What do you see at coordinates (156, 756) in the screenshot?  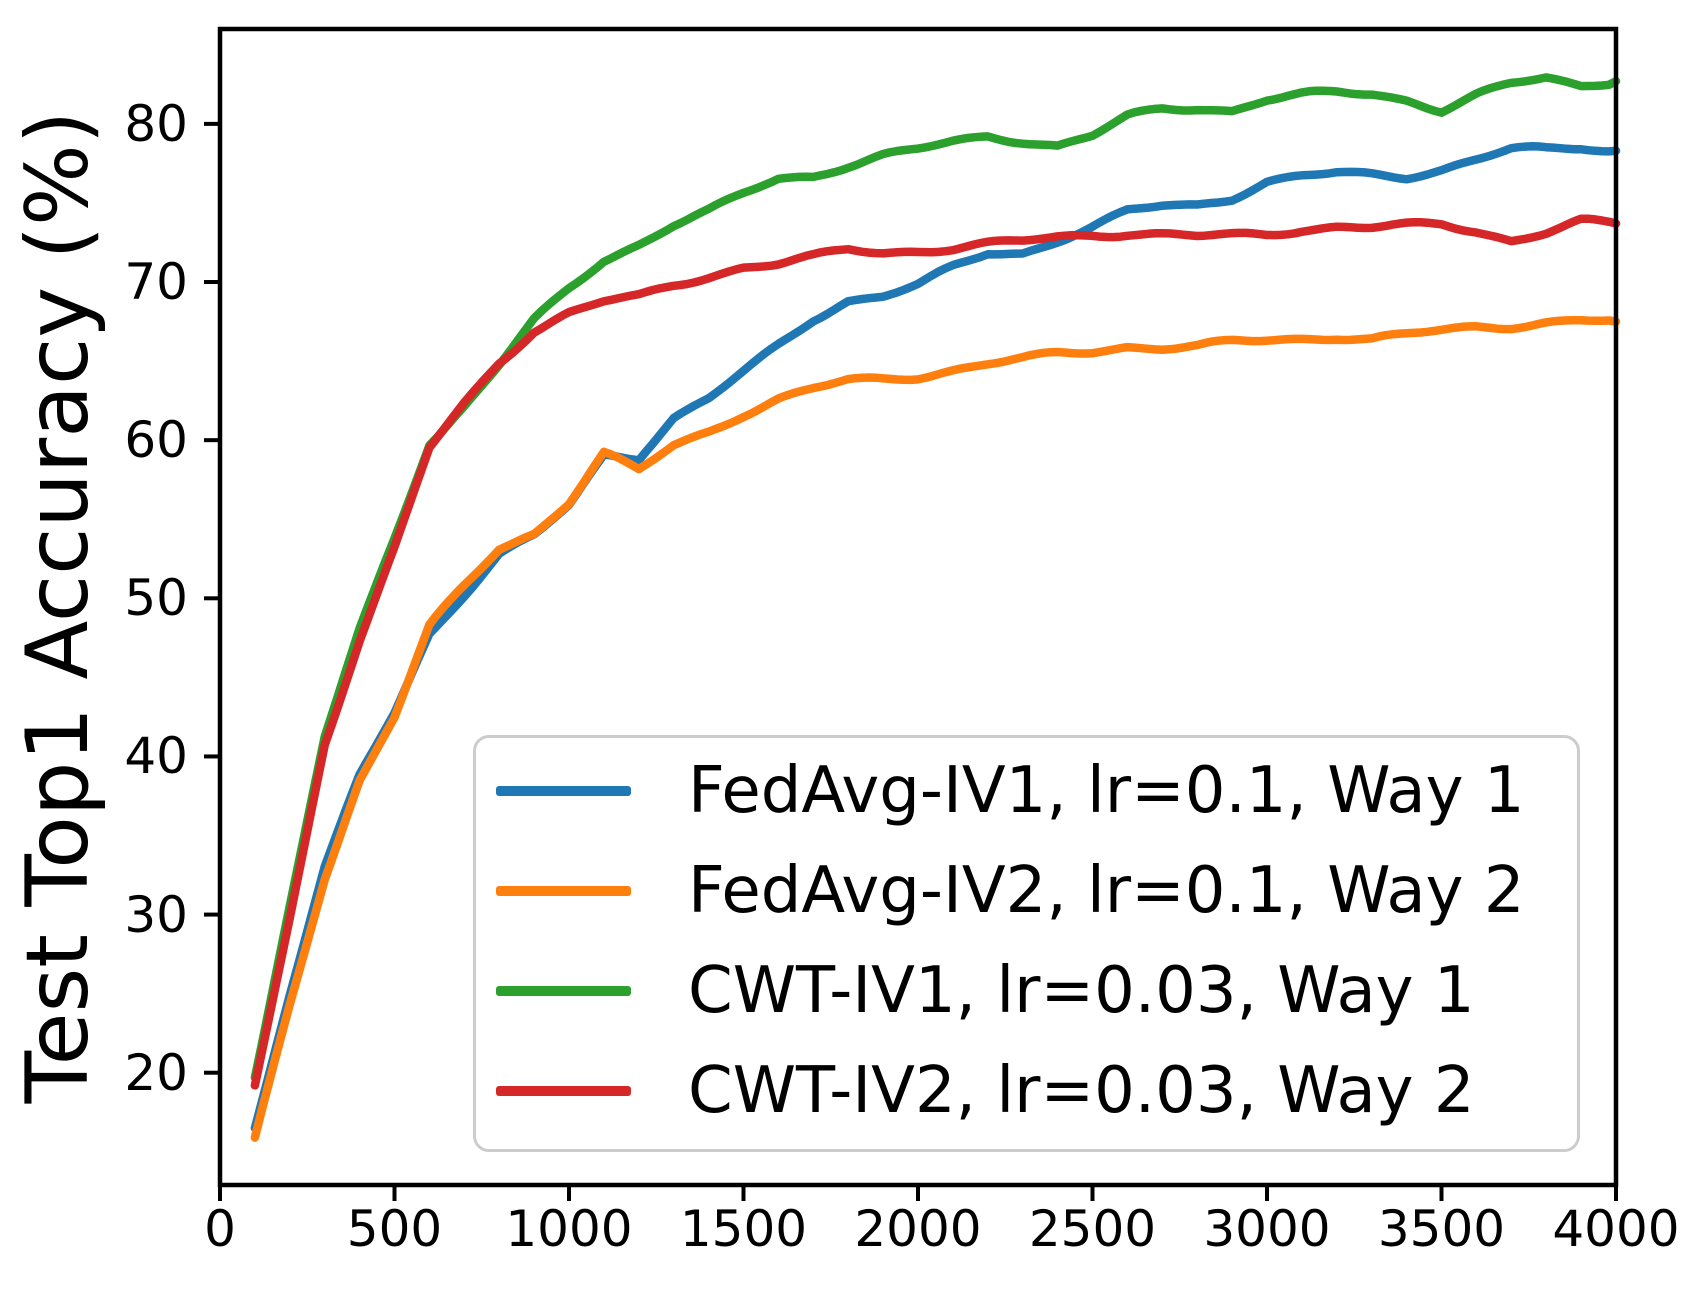 I see `y-tick-label: 40` at bounding box center [156, 756].